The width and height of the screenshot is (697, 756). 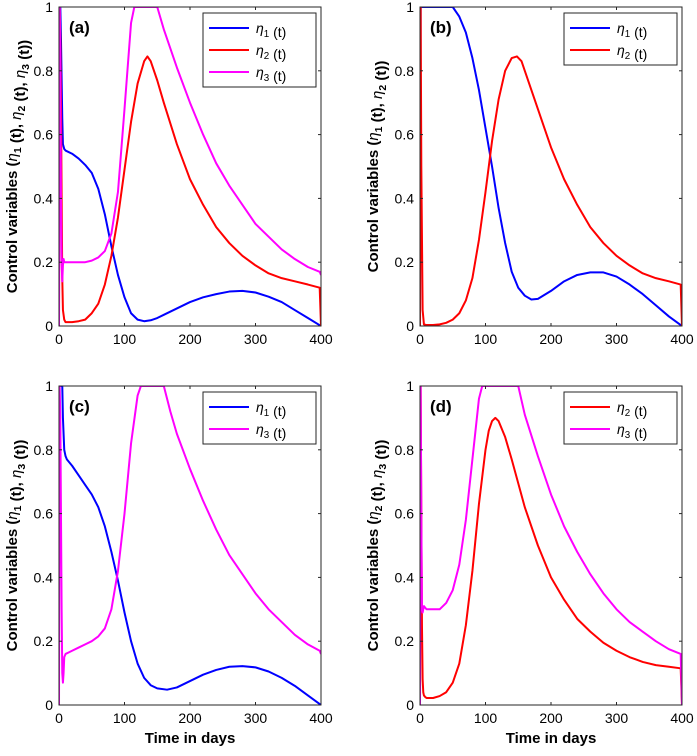 I want to click on legend: η1 (t)η3 (t), so click(x=259, y=418).